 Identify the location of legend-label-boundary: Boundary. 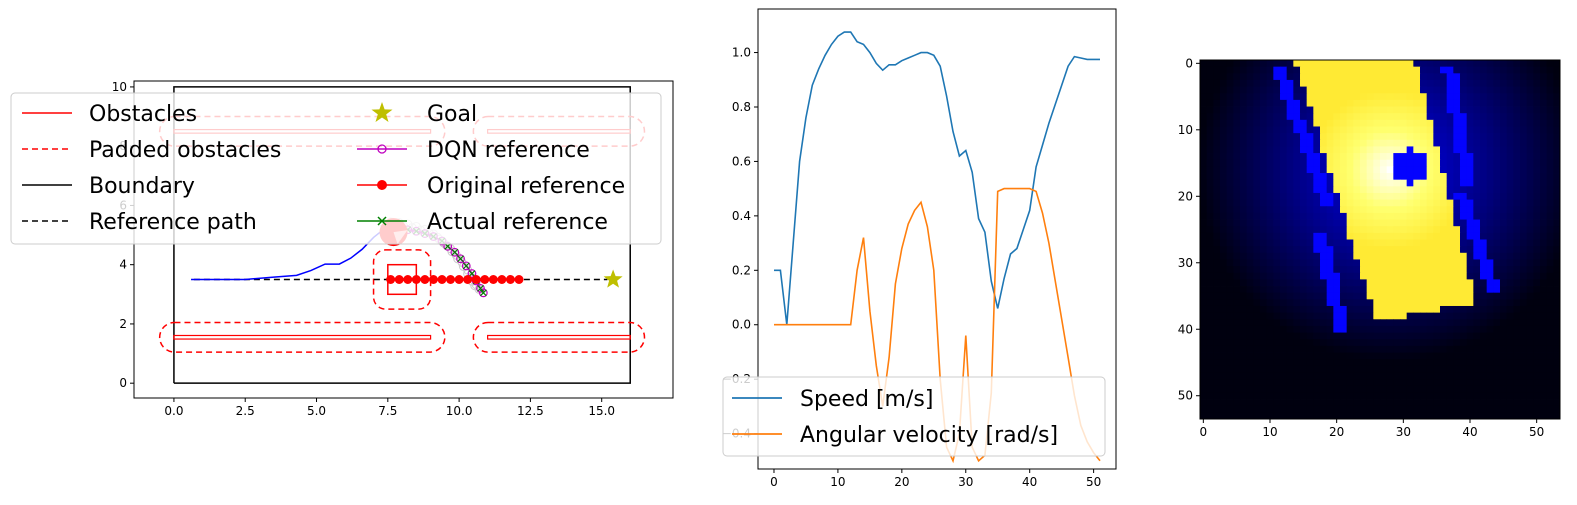
(142, 186).